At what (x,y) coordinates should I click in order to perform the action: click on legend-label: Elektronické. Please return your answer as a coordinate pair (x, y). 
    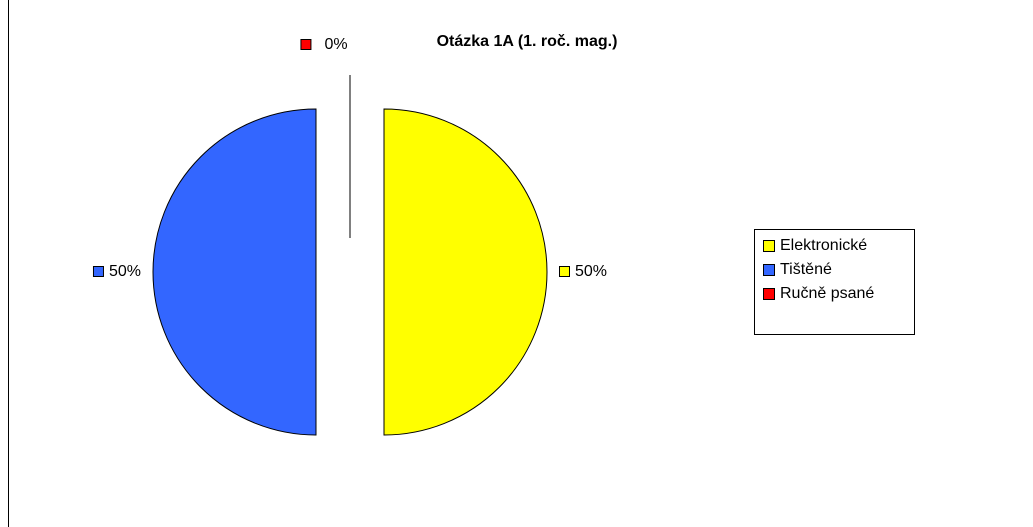
    Looking at the image, I should click on (823, 245).